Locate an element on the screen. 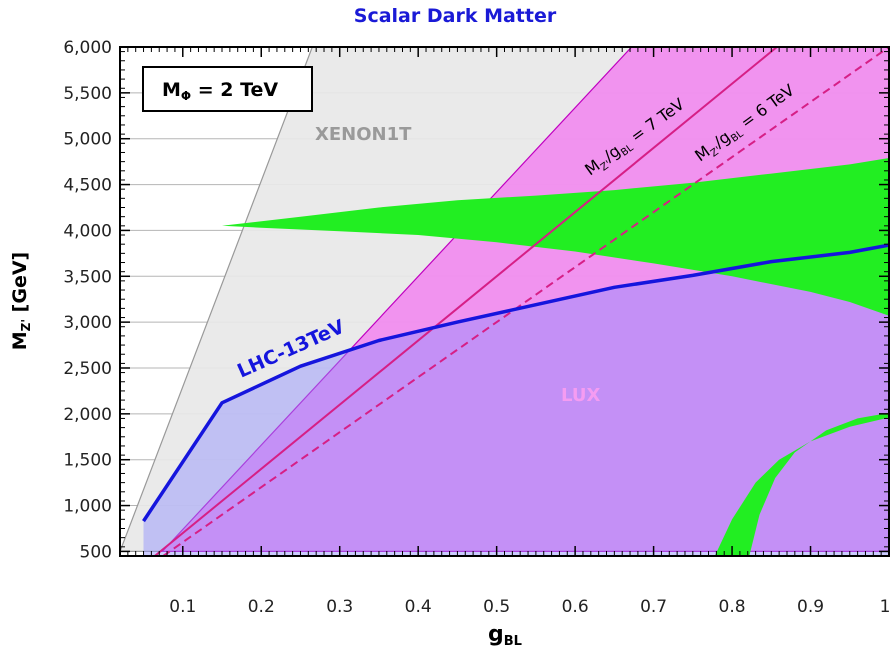 The image size is (893, 655). y-tick-label-7: 4,000 is located at coordinates (87, 231).